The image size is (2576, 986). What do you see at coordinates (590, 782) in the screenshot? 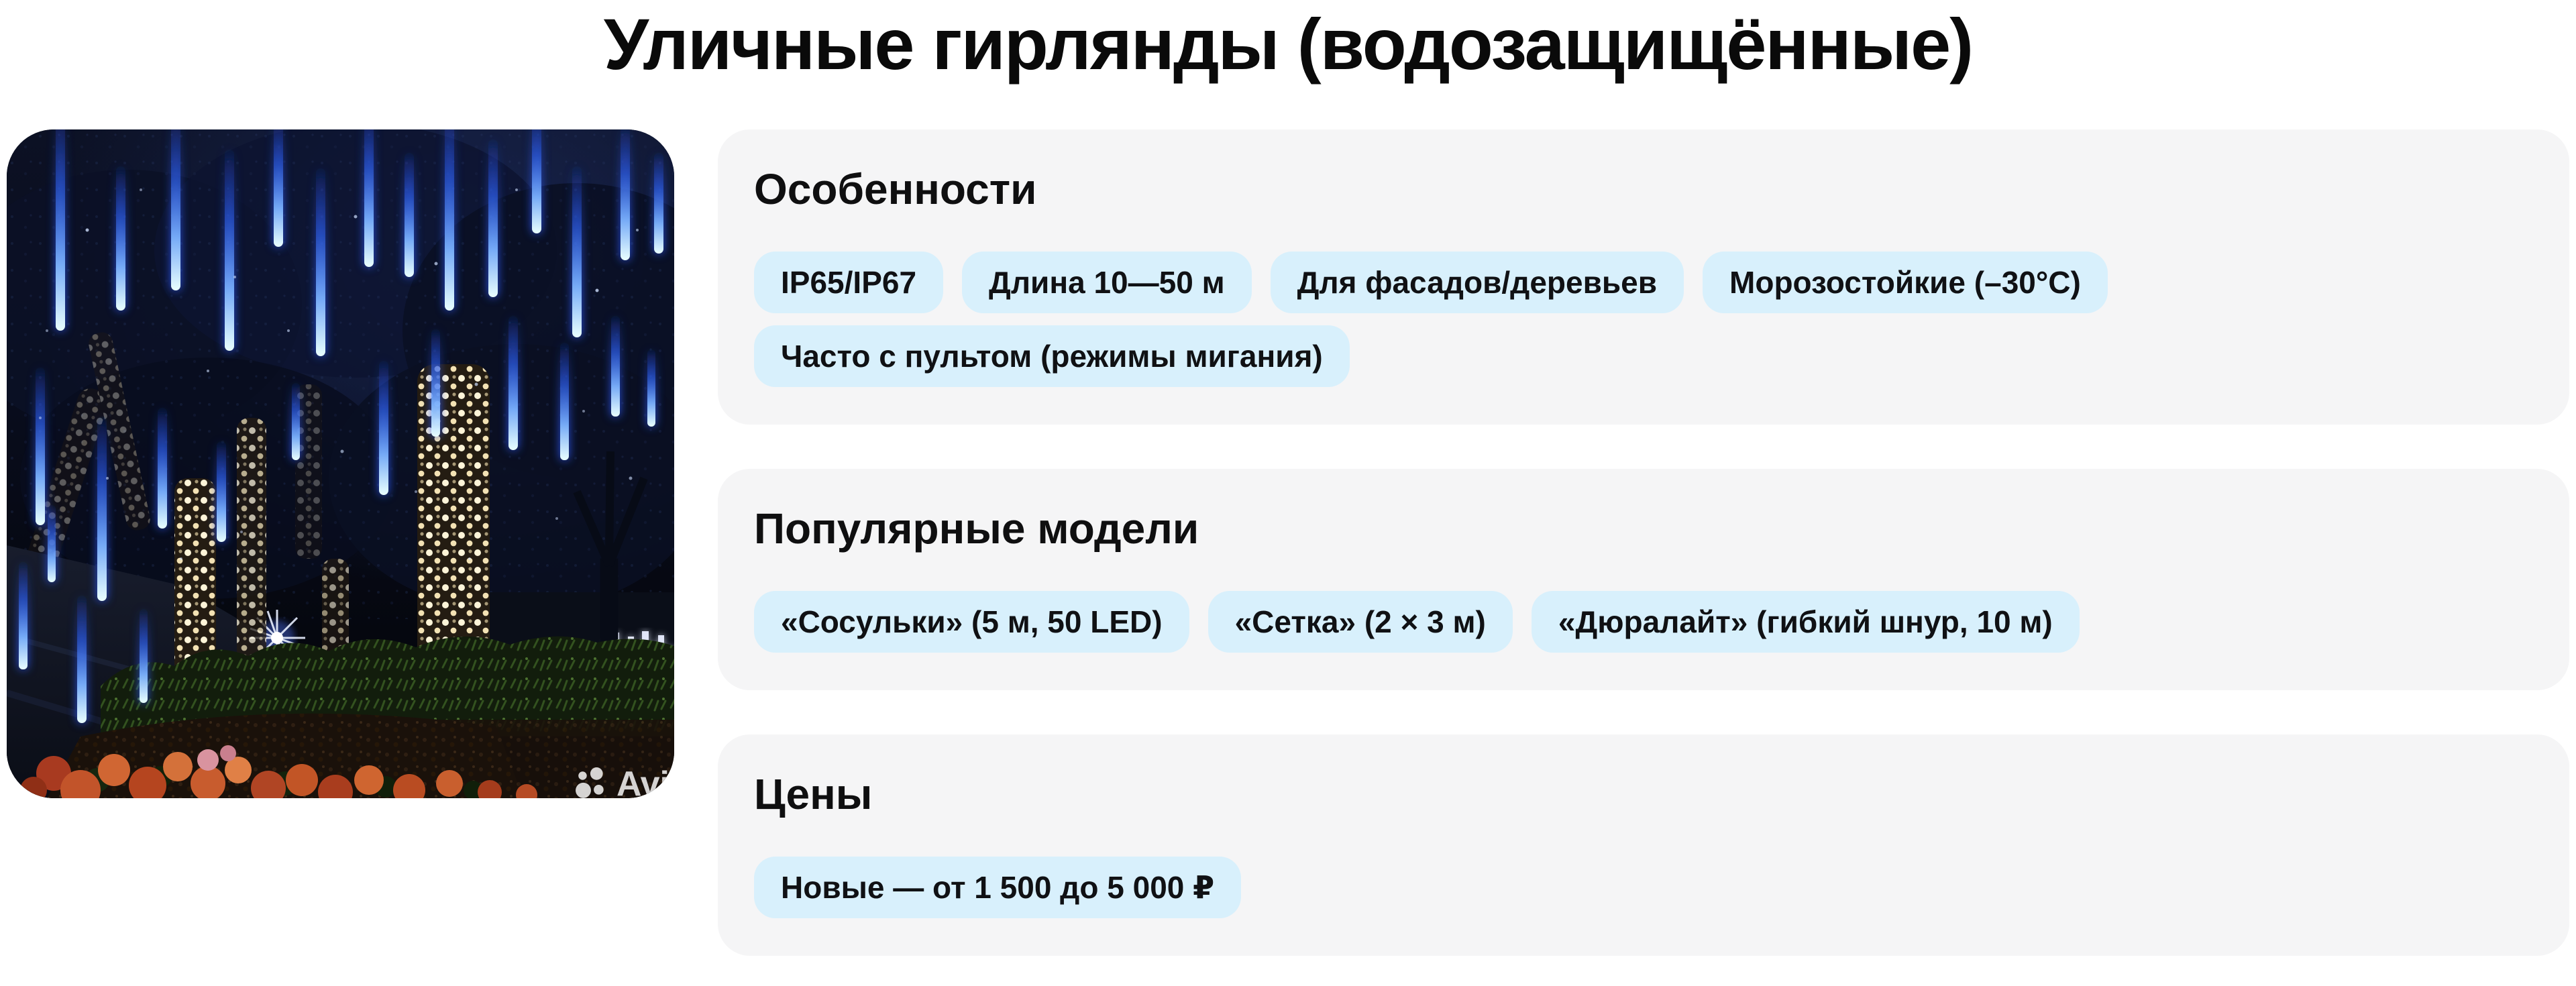
I see `avito-logo-icon` at bounding box center [590, 782].